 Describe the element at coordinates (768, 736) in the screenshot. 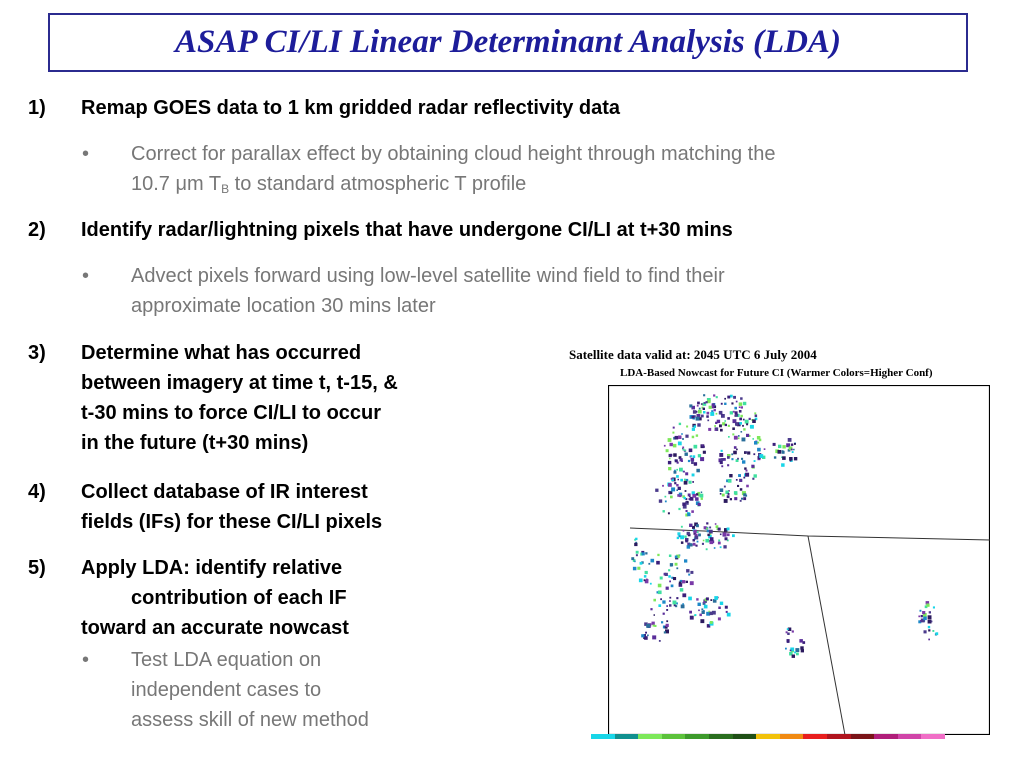

I see `confidence-colorbar` at that location.